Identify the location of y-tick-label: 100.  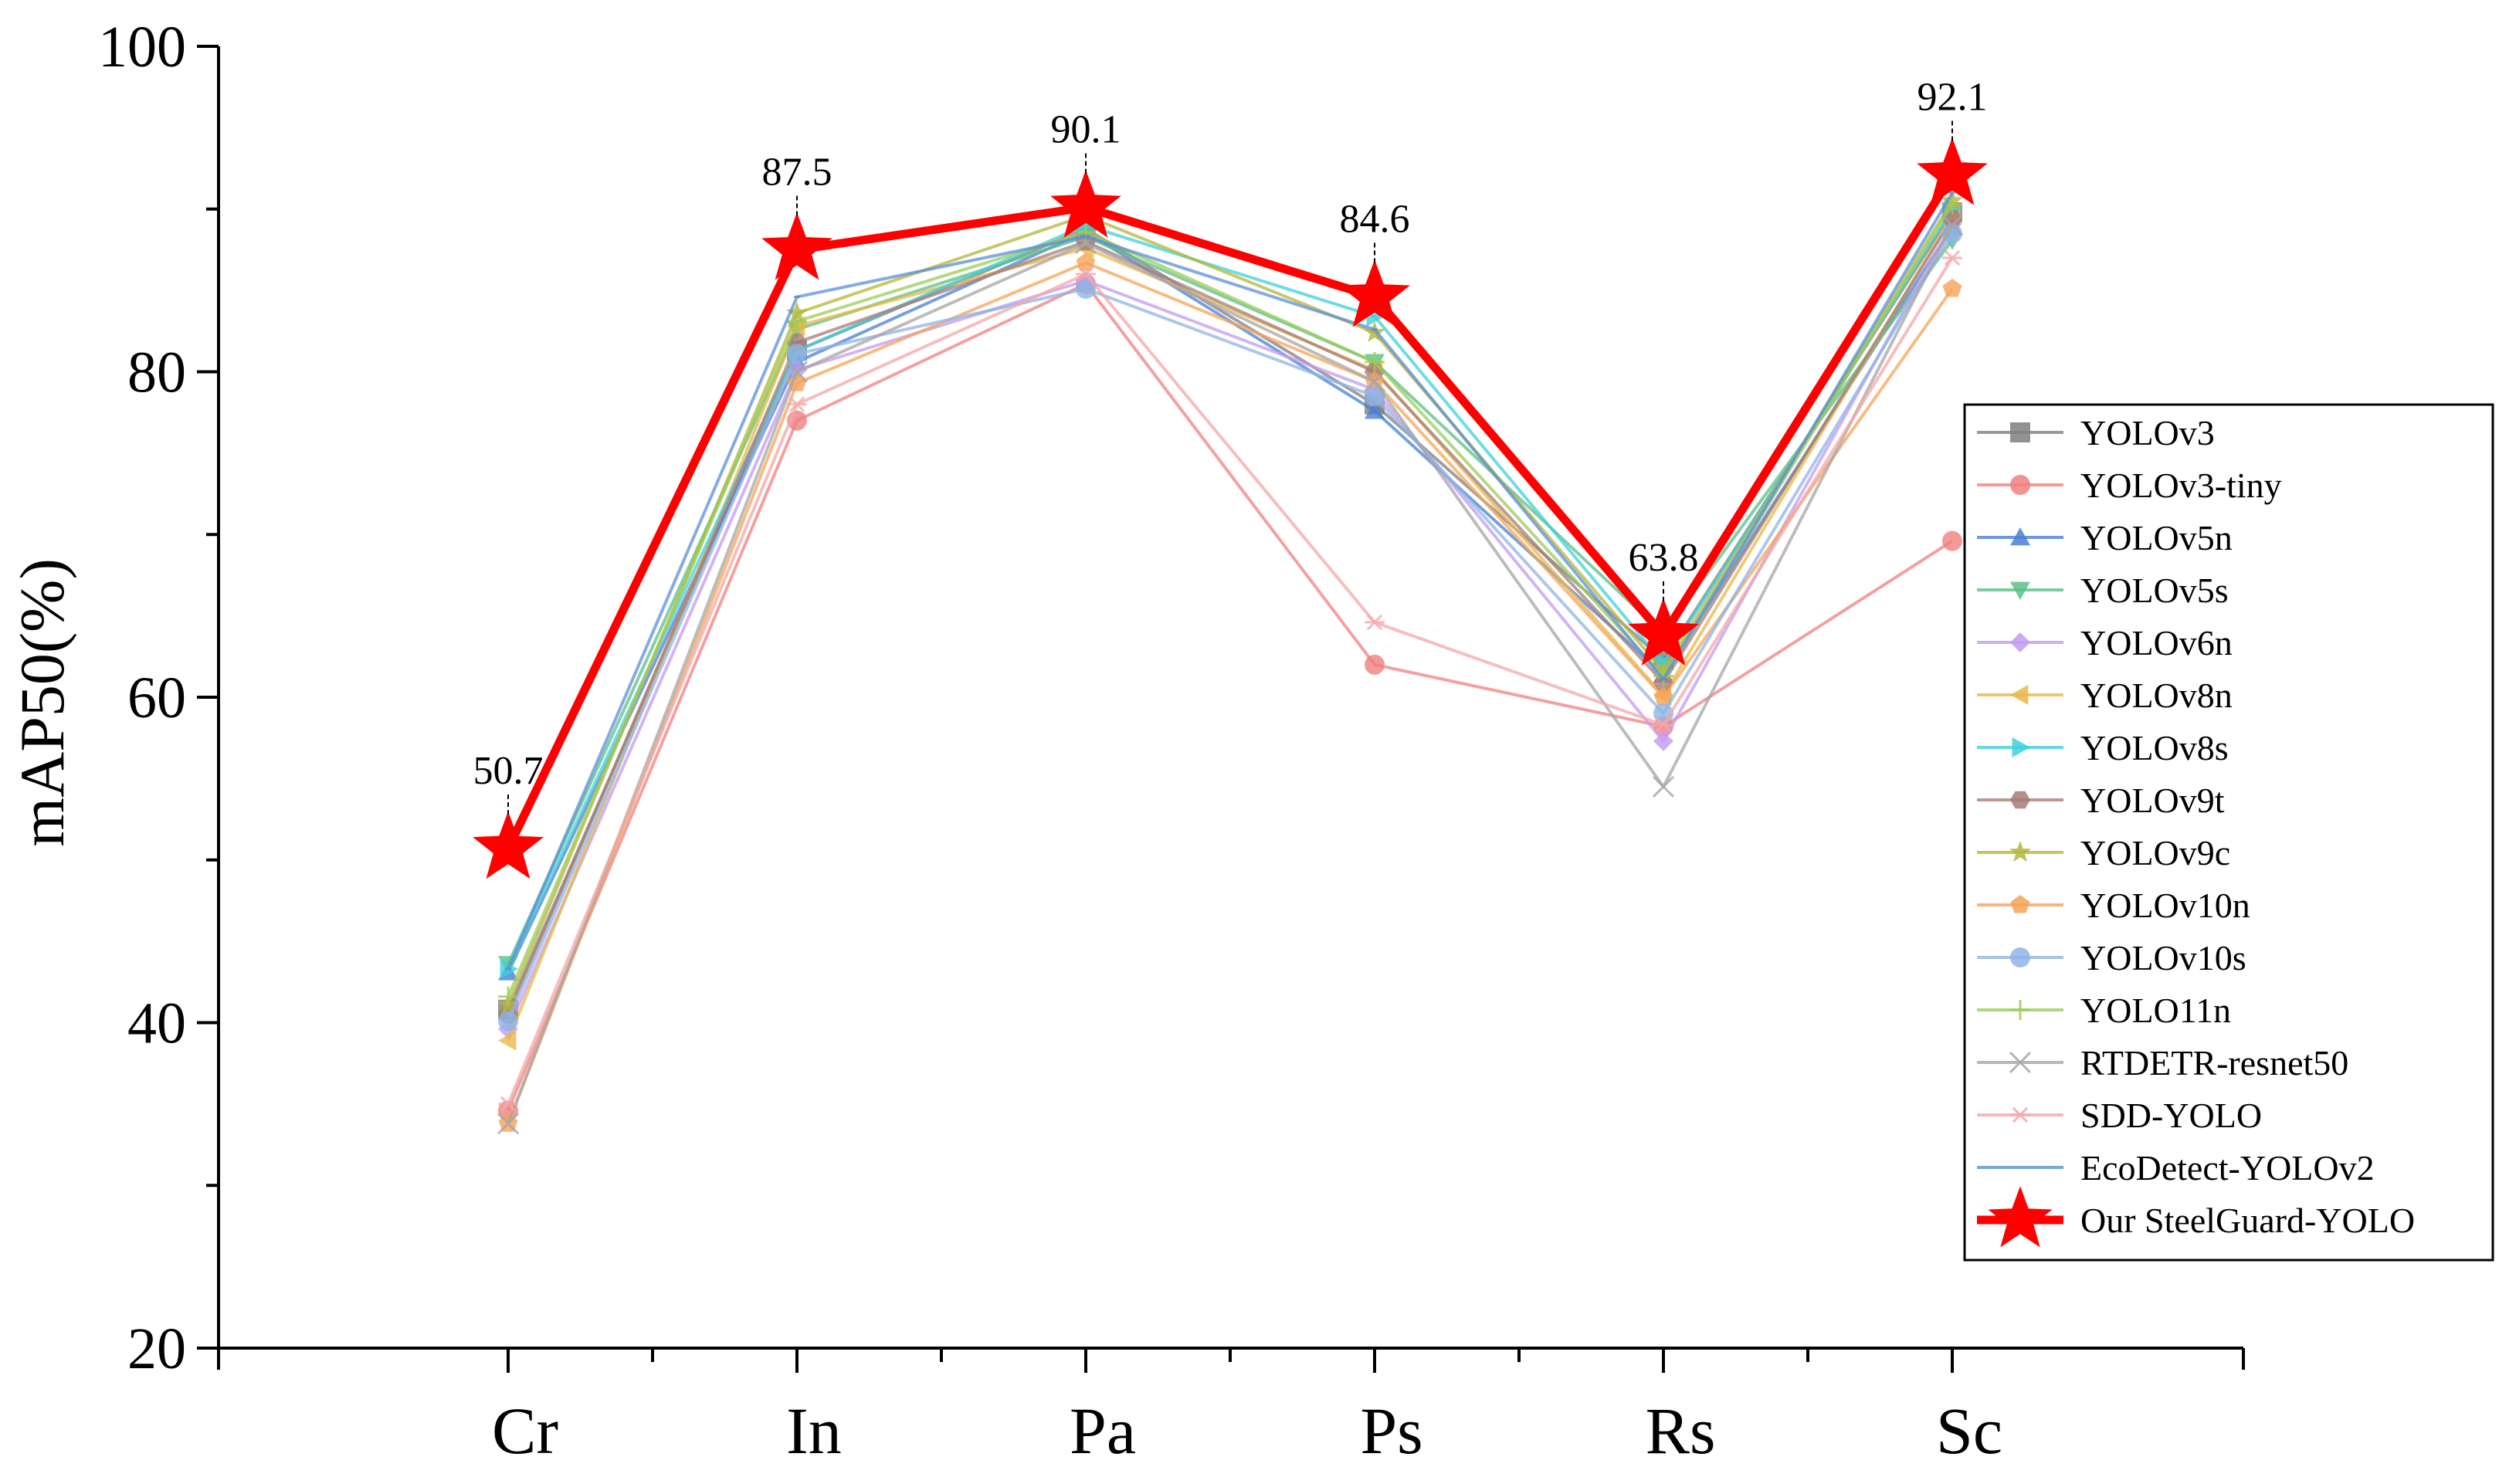
(142, 47).